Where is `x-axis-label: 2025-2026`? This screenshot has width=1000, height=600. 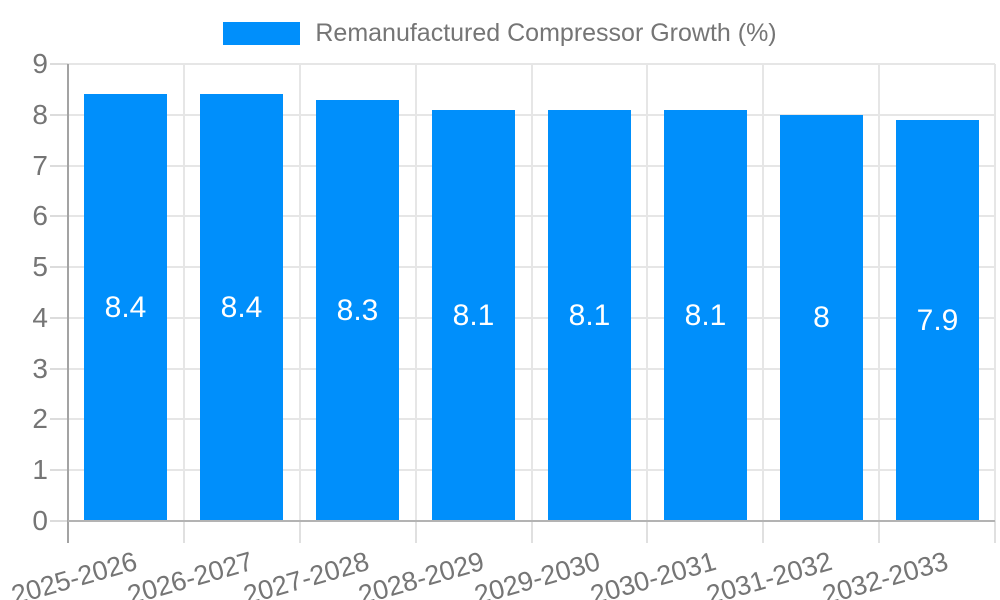
x-axis-label: 2025-2026 is located at coordinates (74, 573).